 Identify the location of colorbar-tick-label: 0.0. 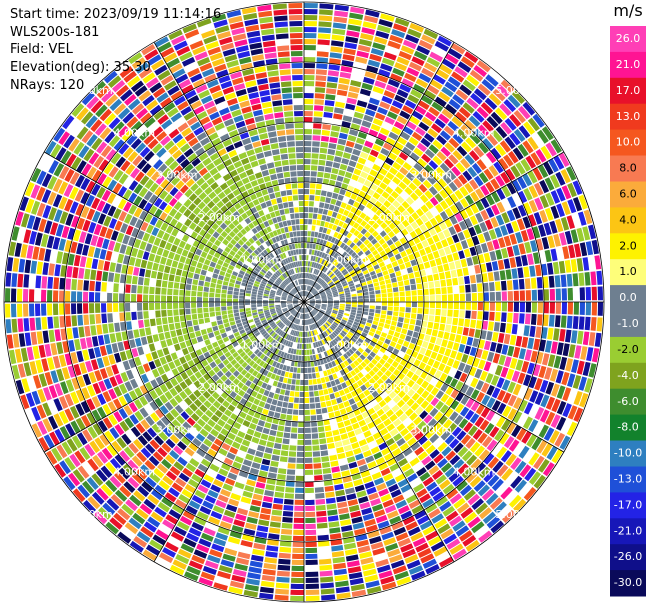
(628, 297).